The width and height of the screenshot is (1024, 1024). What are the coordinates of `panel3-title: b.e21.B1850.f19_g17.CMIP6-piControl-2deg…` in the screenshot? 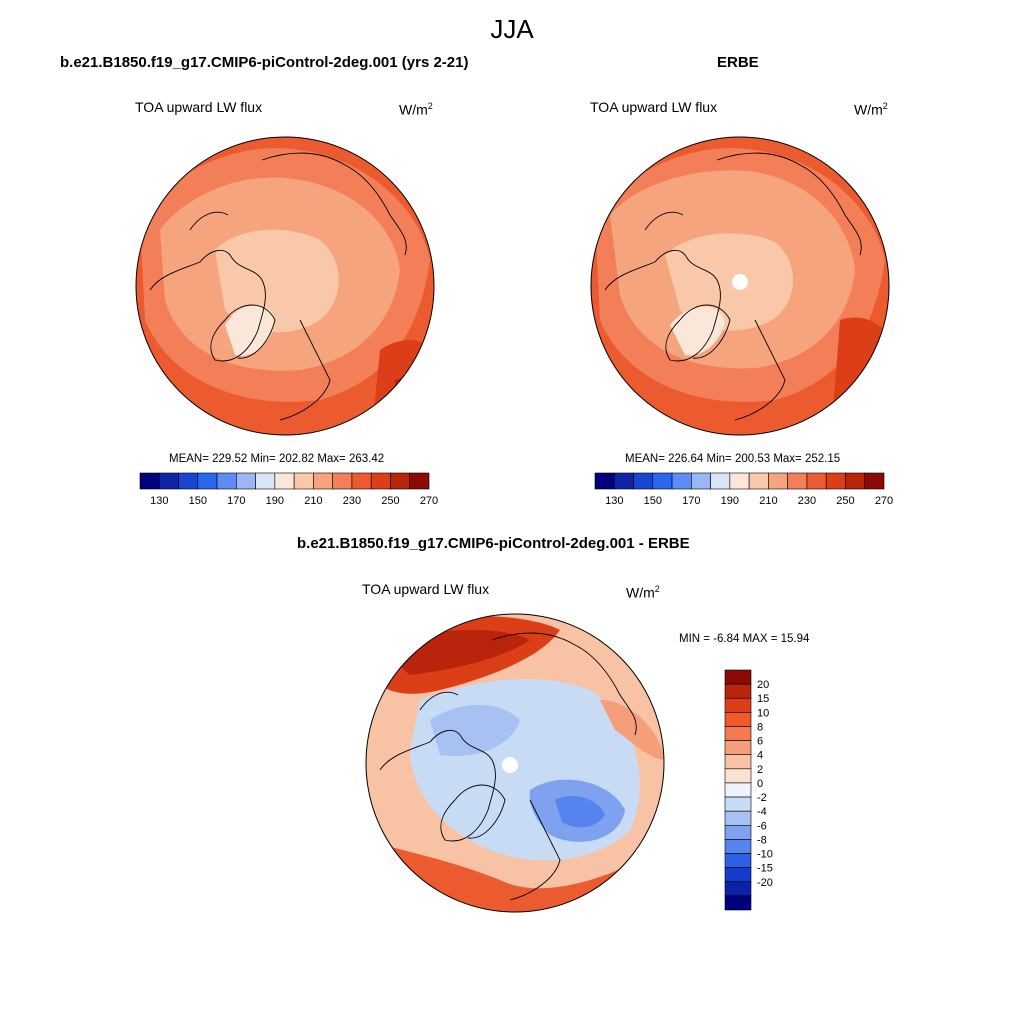 It's located at (493, 543).